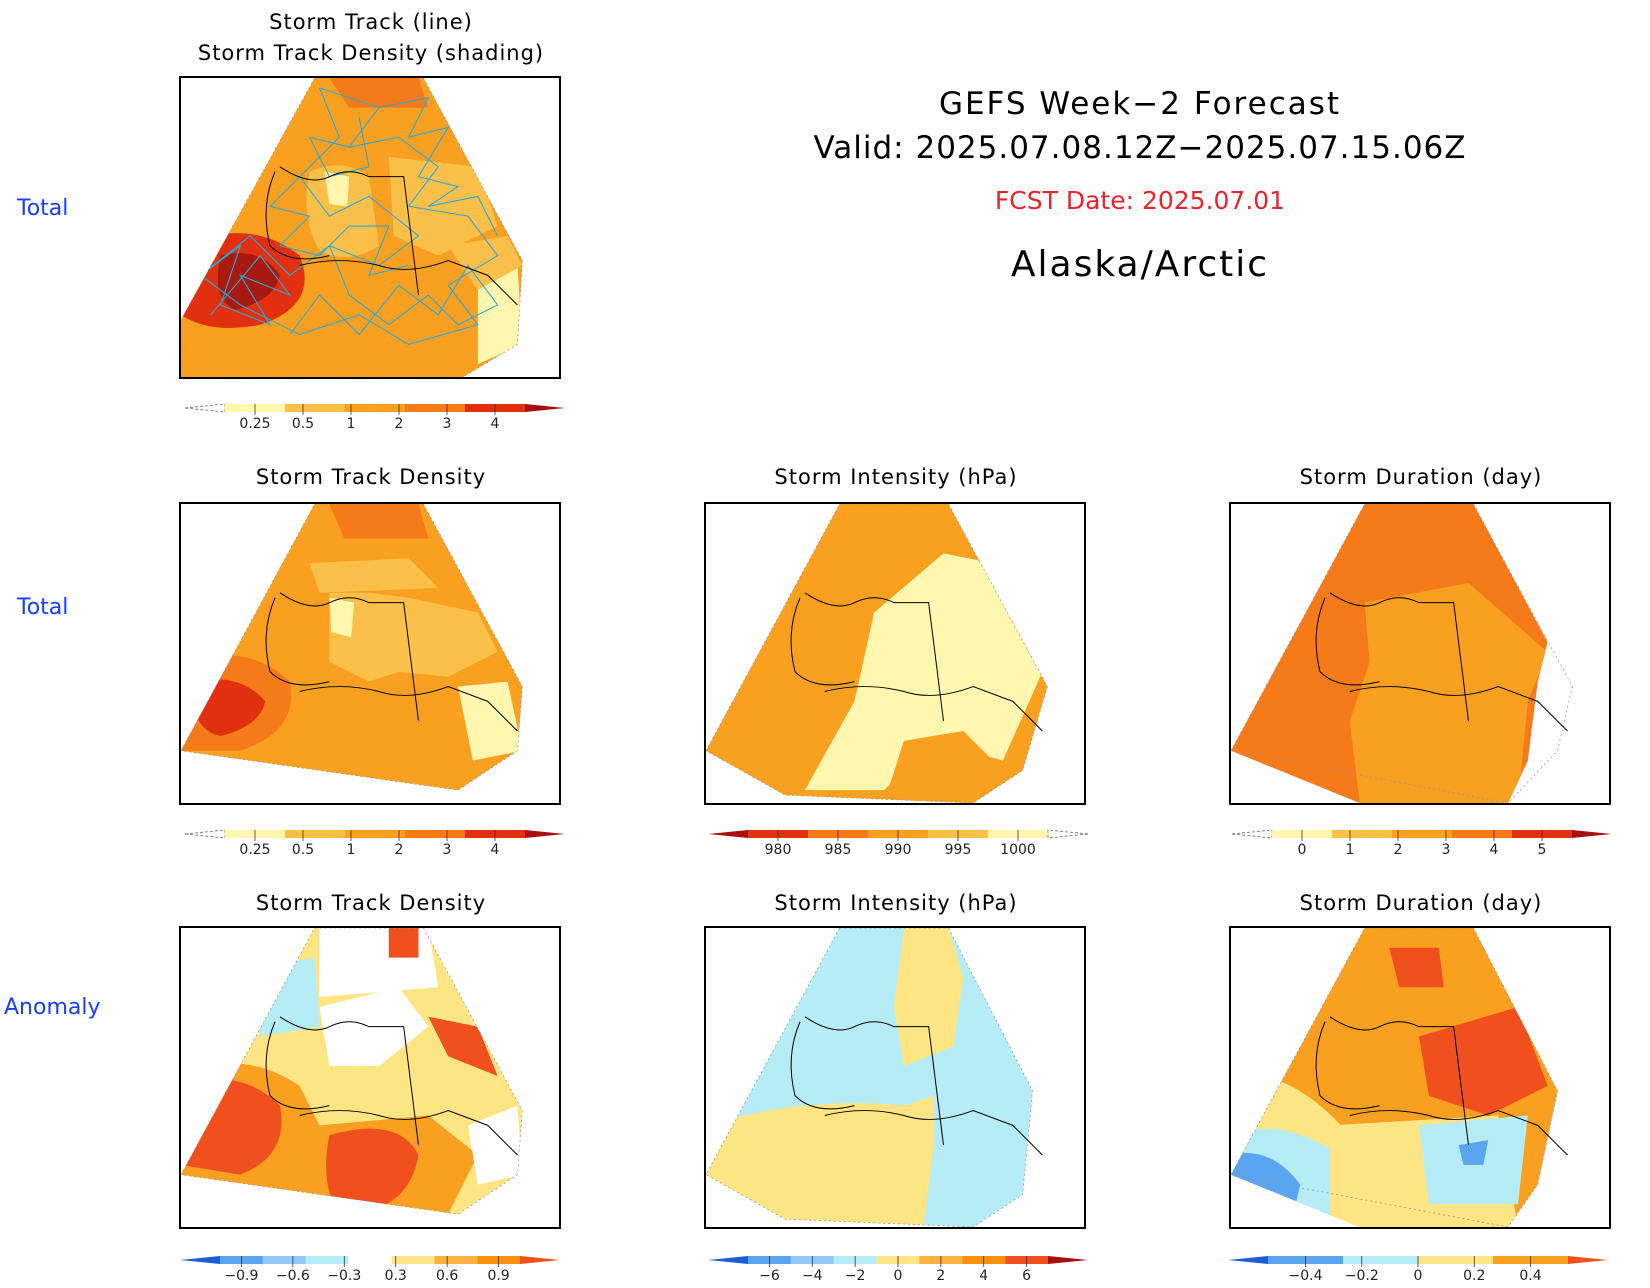 This screenshot has width=1650, height=1288. What do you see at coordinates (396, 1276) in the screenshot?
I see `colorbar-tick-label: 0.3` at bounding box center [396, 1276].